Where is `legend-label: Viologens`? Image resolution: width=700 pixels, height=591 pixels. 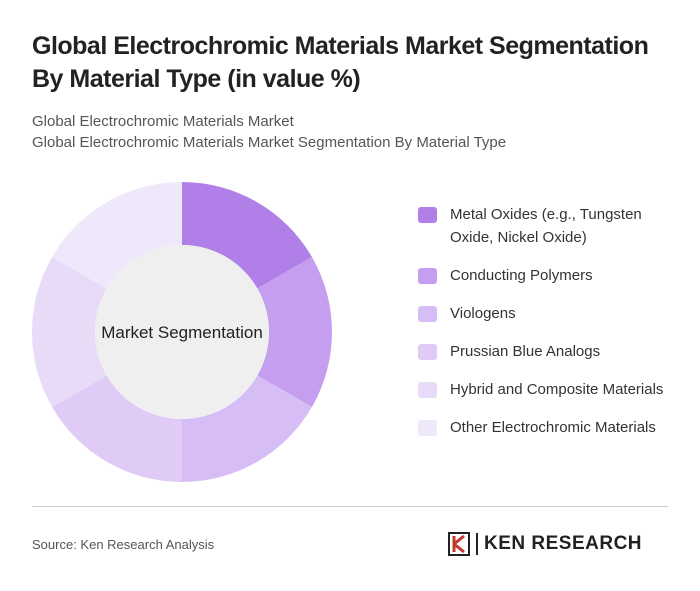 legend-label: Viologens is located at coordinates (483, 313).